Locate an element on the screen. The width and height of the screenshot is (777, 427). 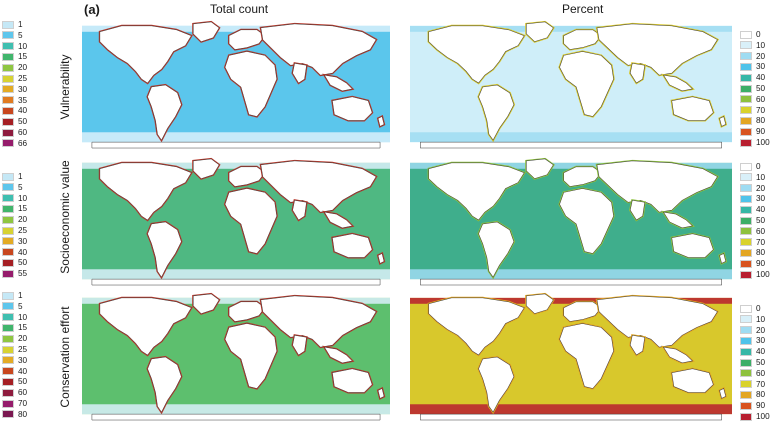
legend-label: 50 is located at coordinates (23, 382).